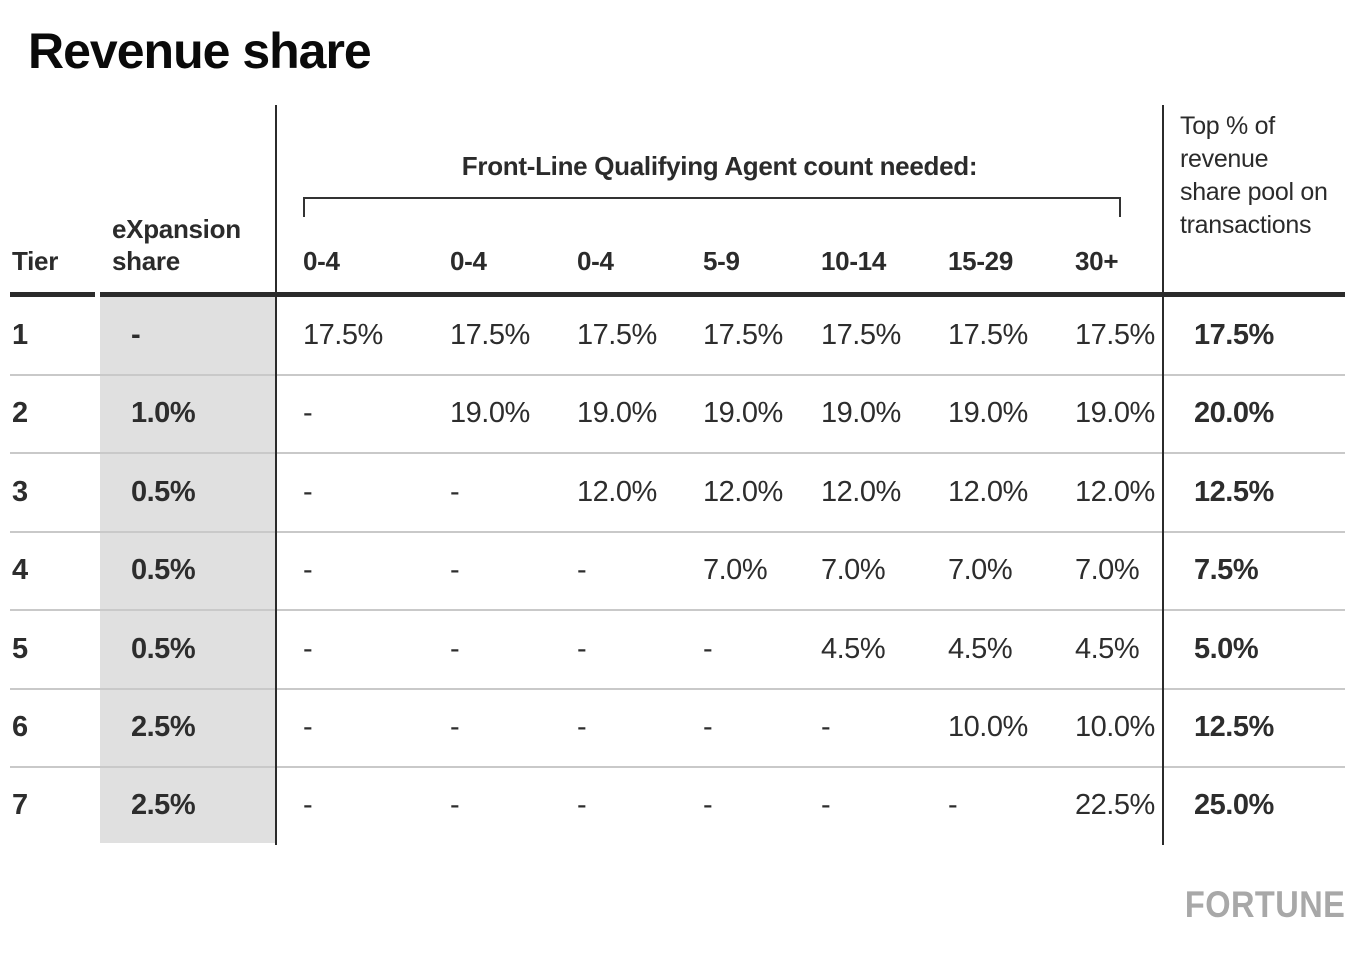 This screenshot has height=959, width=1355. Describe the element at coordinates (721, 261) in the screenshot. I see `agent-count-column-header: 5-9` at that location.